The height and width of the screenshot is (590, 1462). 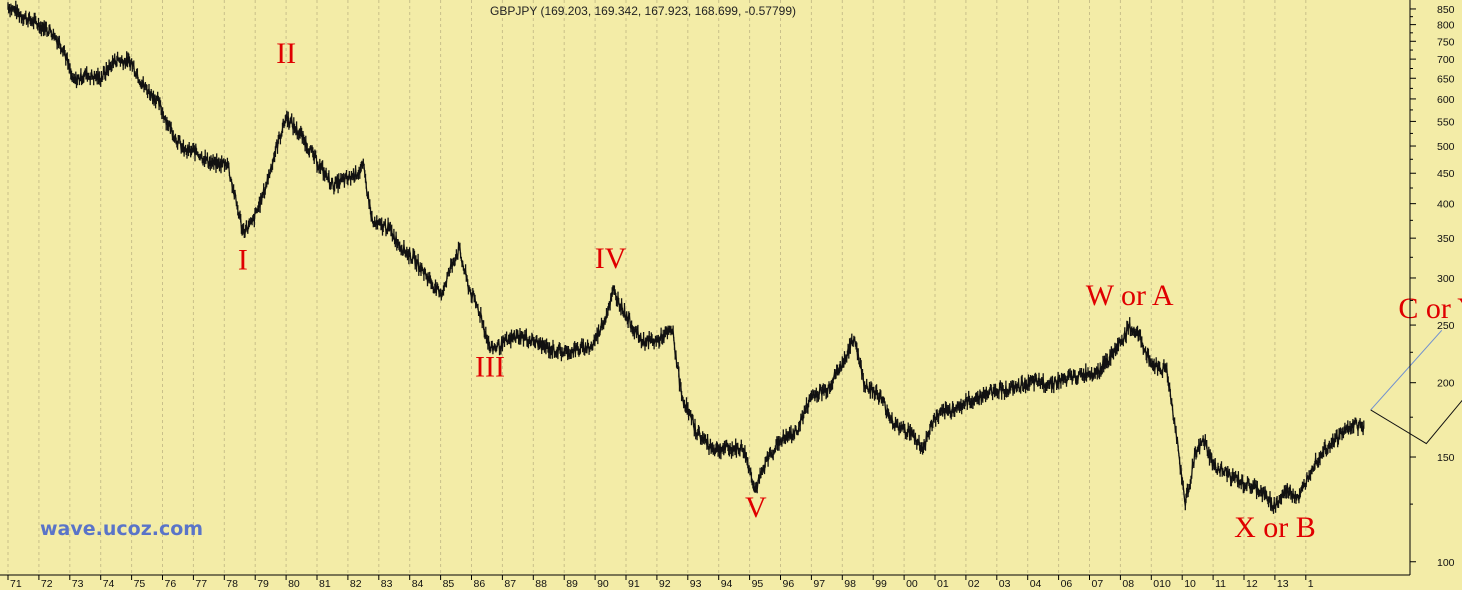 I want to click on y-tick-label: 250, so click(x=1446, y=326).